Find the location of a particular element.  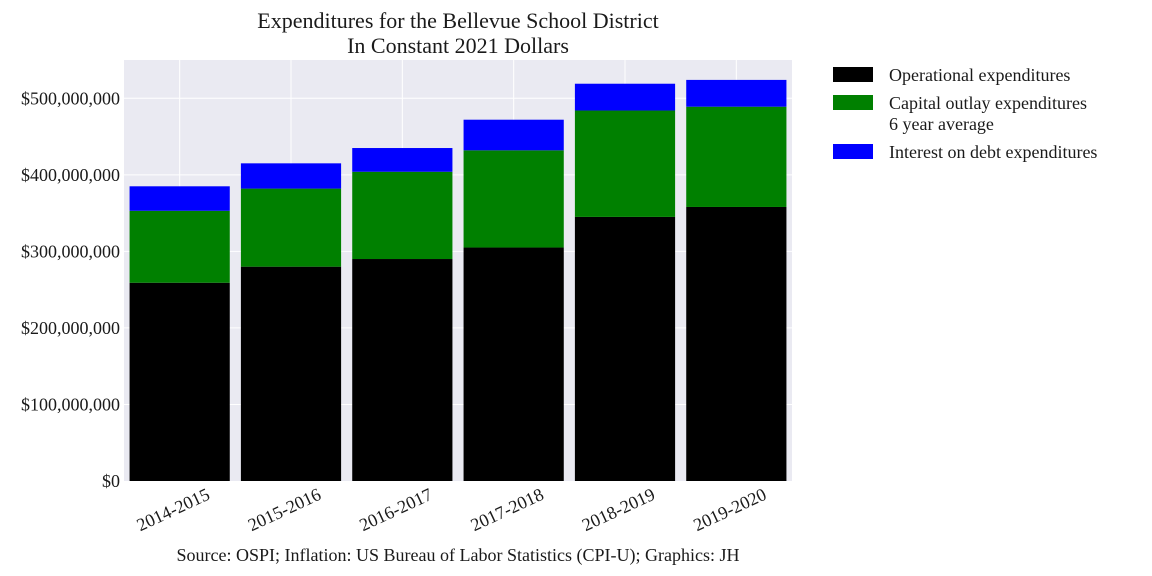

legend-label: Capital outlay expenditures is located at coordinates (988, 103).